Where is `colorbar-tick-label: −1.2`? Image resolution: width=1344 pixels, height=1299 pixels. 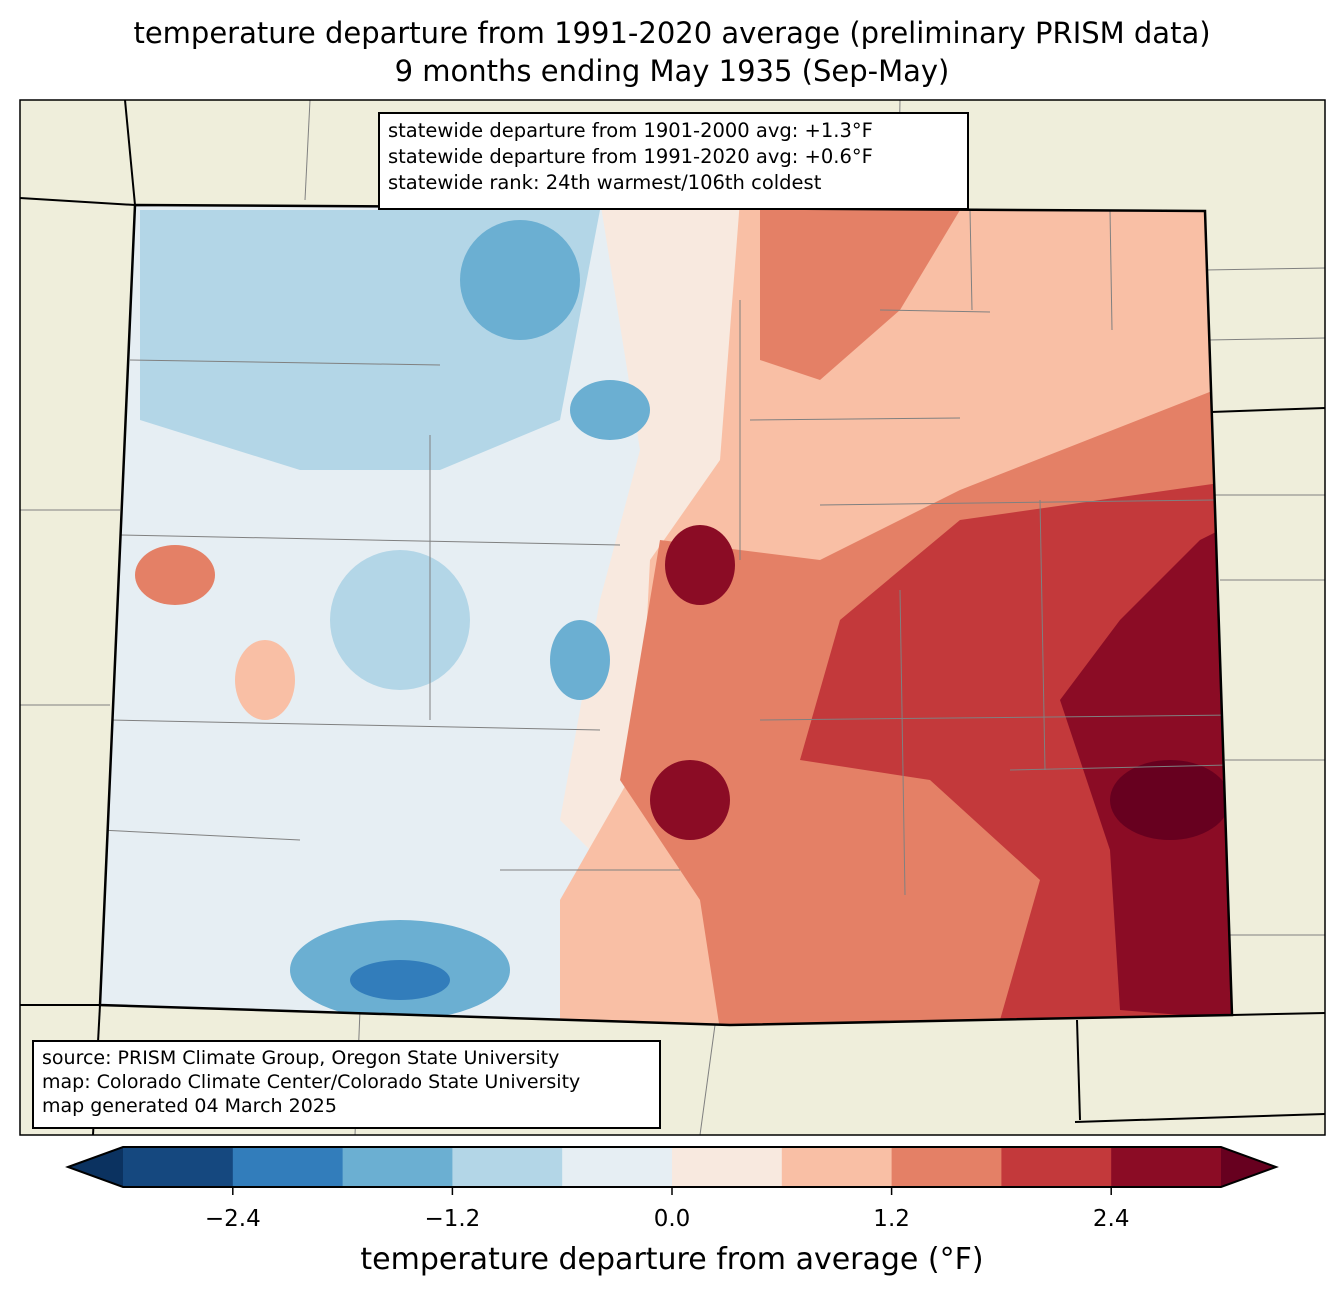
colorbar-tick-label: −1.2 is located at coordinates (452, 1219).